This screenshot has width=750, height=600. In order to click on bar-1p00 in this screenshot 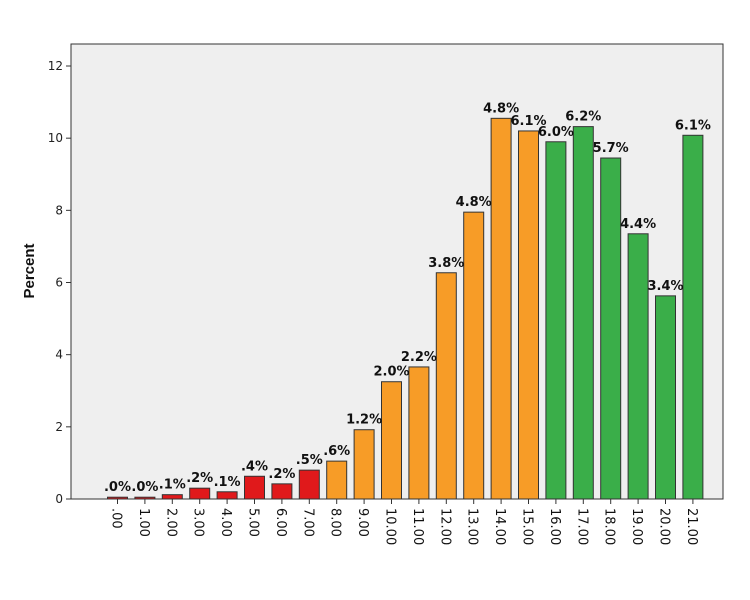, I will do `click(145, 498)`.